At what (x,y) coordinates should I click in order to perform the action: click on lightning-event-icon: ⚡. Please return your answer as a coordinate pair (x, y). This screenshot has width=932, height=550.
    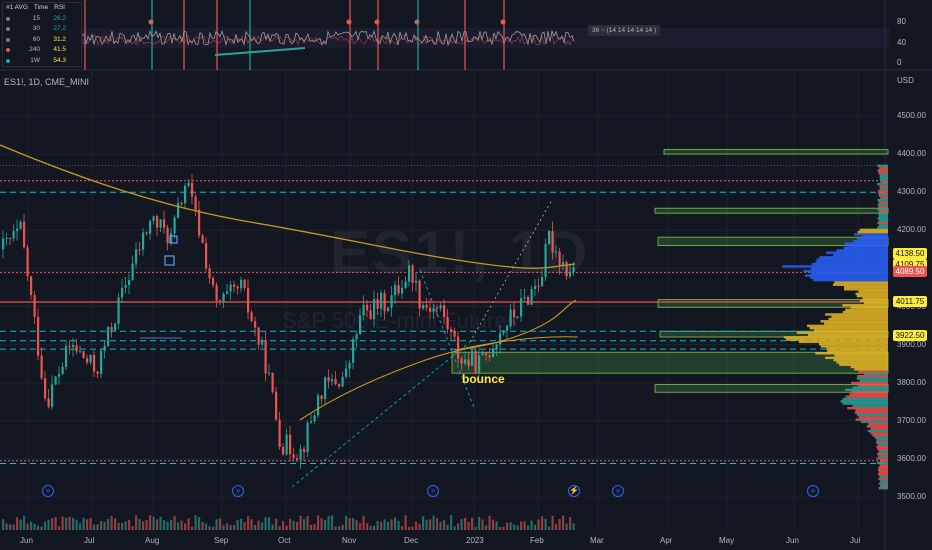
    Looking at the image, I should click on (574, 491).